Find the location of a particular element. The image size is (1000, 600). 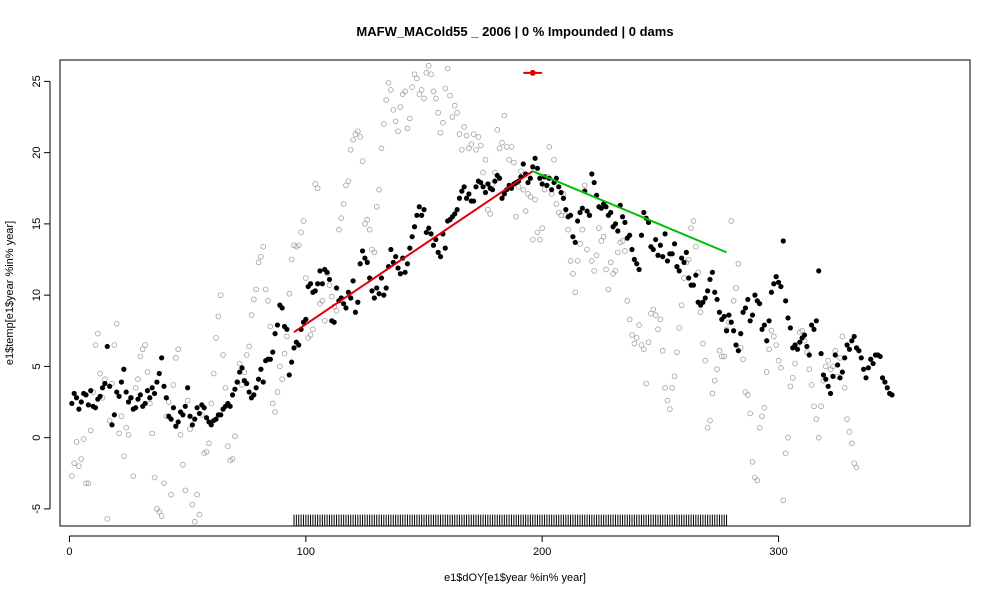

x-tick-label: 100 is located at coordinates (306, 552).